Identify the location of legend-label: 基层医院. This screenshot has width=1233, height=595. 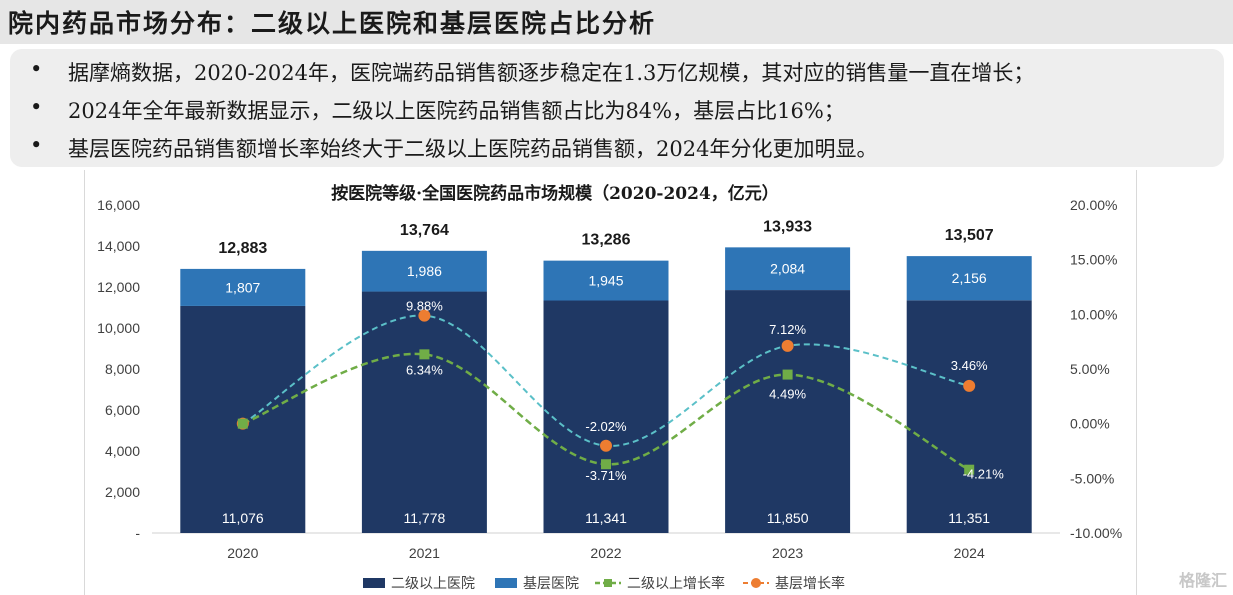
(551, 583).